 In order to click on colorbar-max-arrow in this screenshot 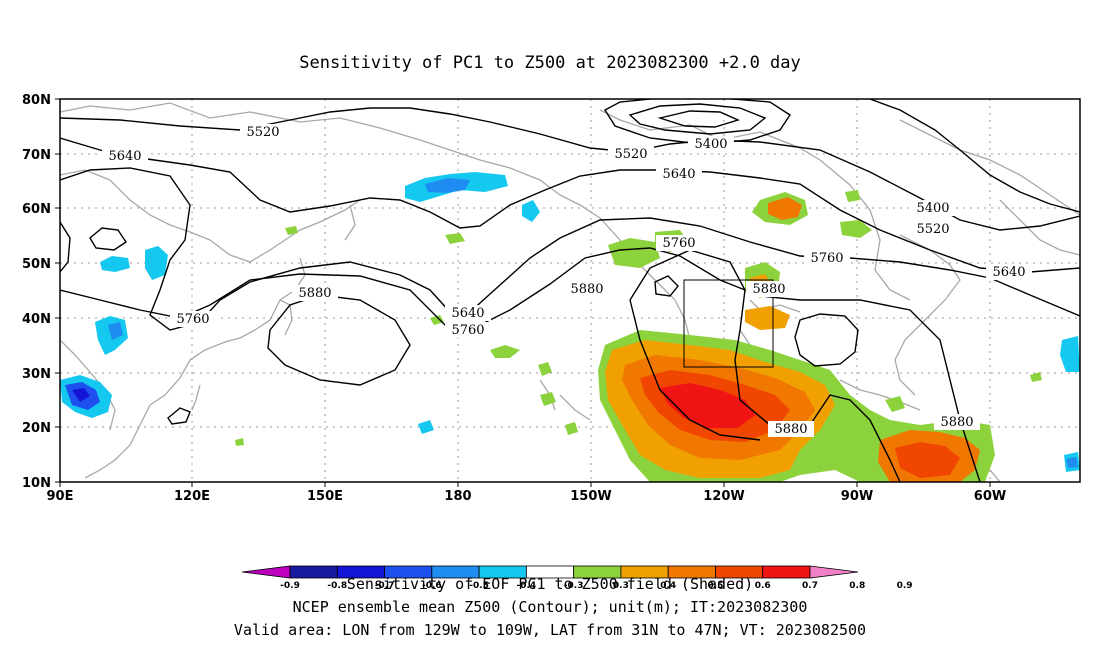, I will do `click(834, 572)`.